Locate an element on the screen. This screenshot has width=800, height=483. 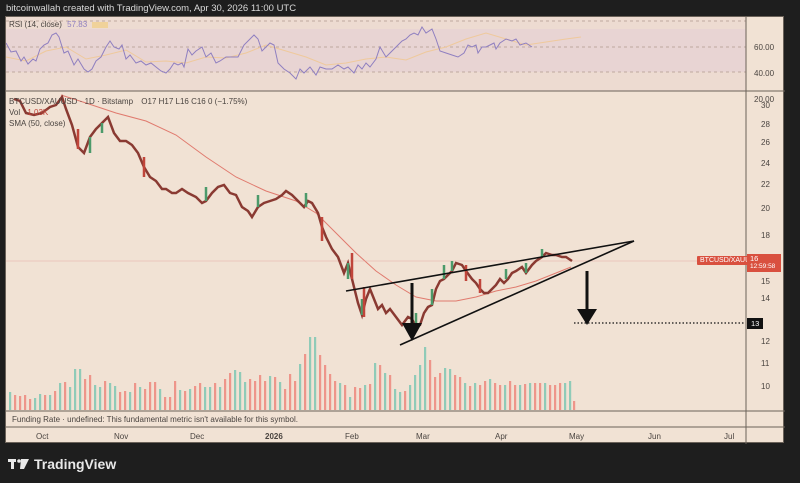
last-price-tag: 16 12:59:58 is located at coordinates (764, 263).